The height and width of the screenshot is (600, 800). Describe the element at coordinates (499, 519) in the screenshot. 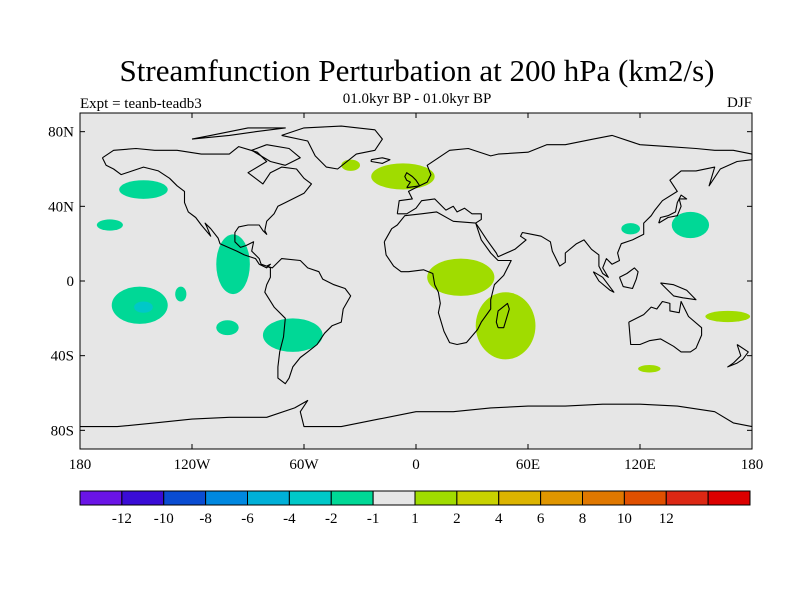

I see `colorbar-label: 4` at that location.